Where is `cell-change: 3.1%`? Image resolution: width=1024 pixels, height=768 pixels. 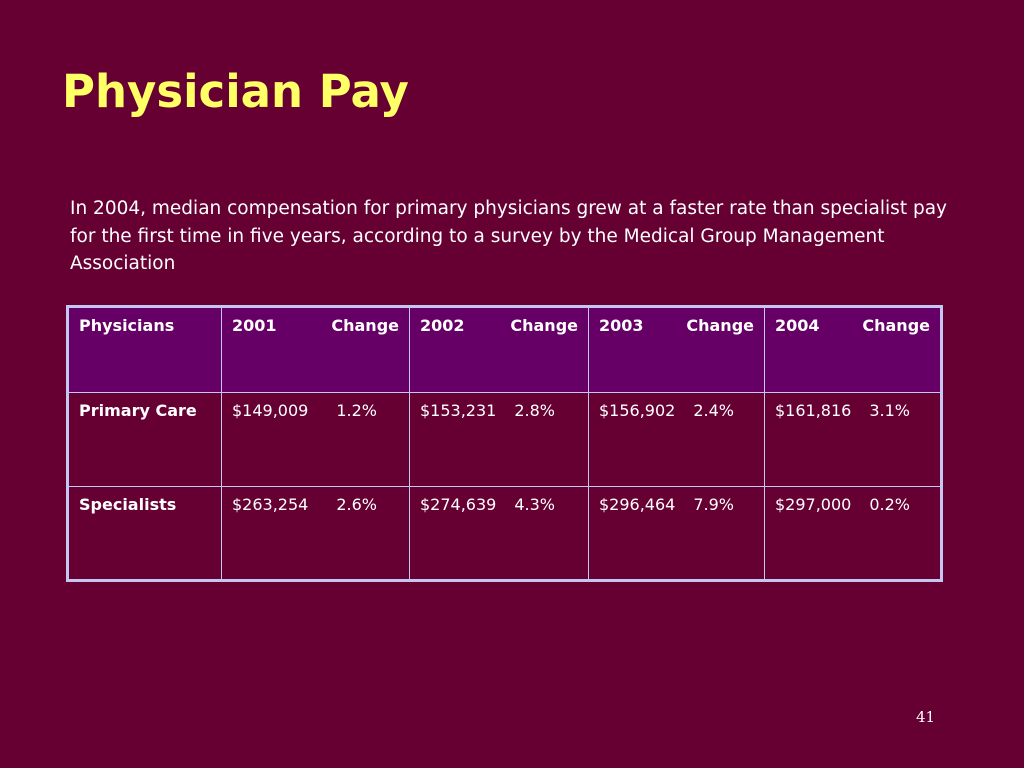
cell-change: 3.1% is located at coordinates (889, 410).